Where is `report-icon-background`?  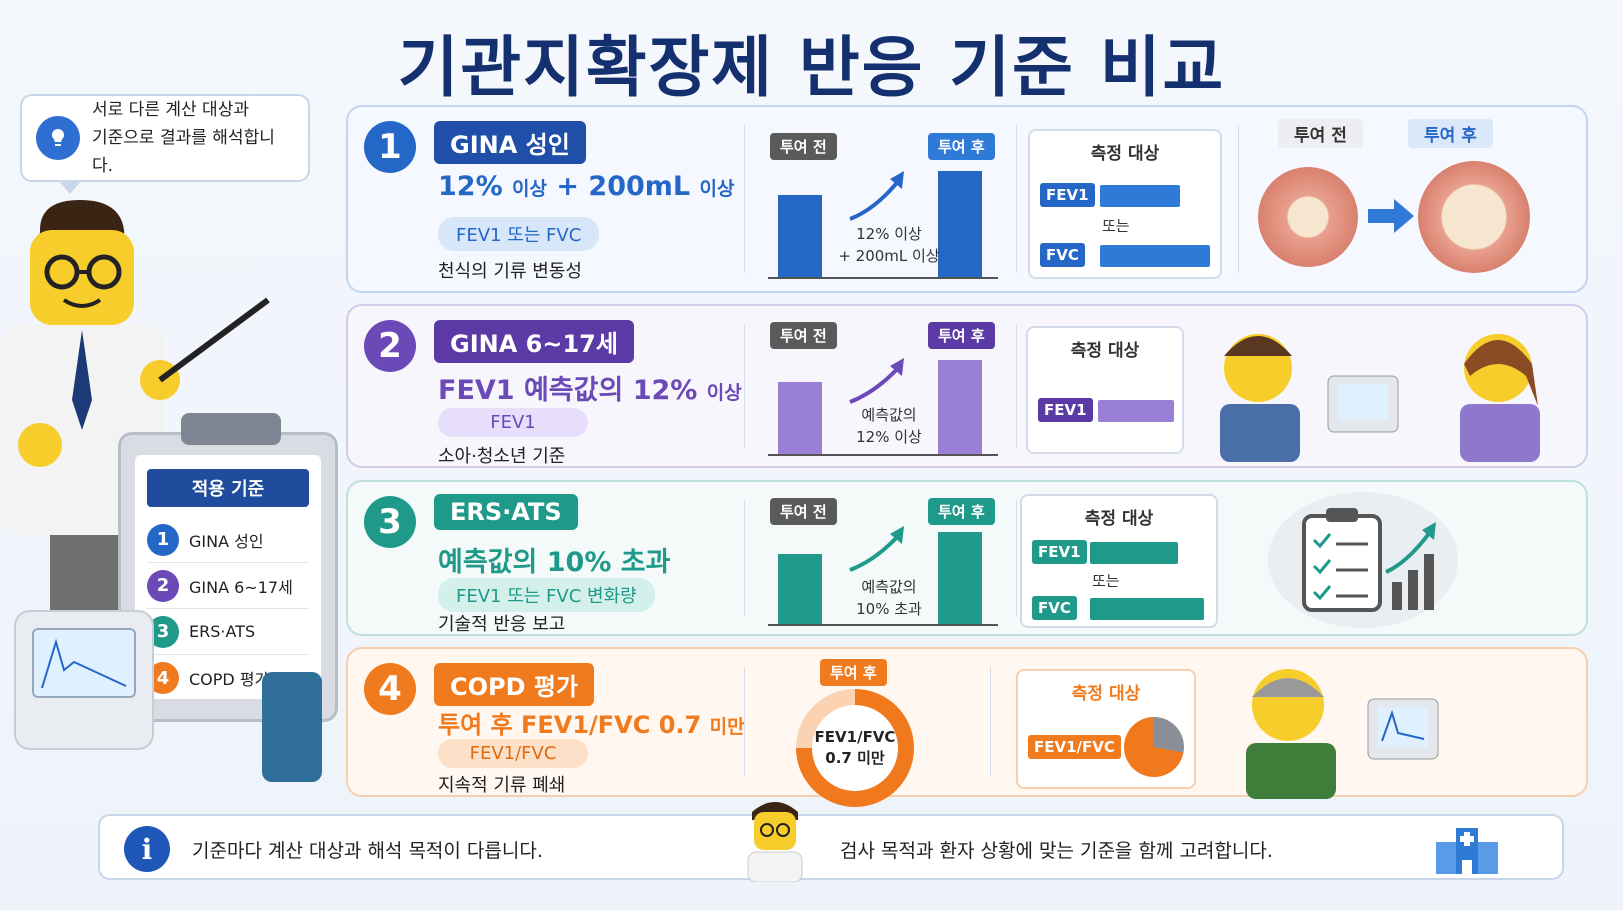
report-icon-background is located at coordinates (1363, 560).